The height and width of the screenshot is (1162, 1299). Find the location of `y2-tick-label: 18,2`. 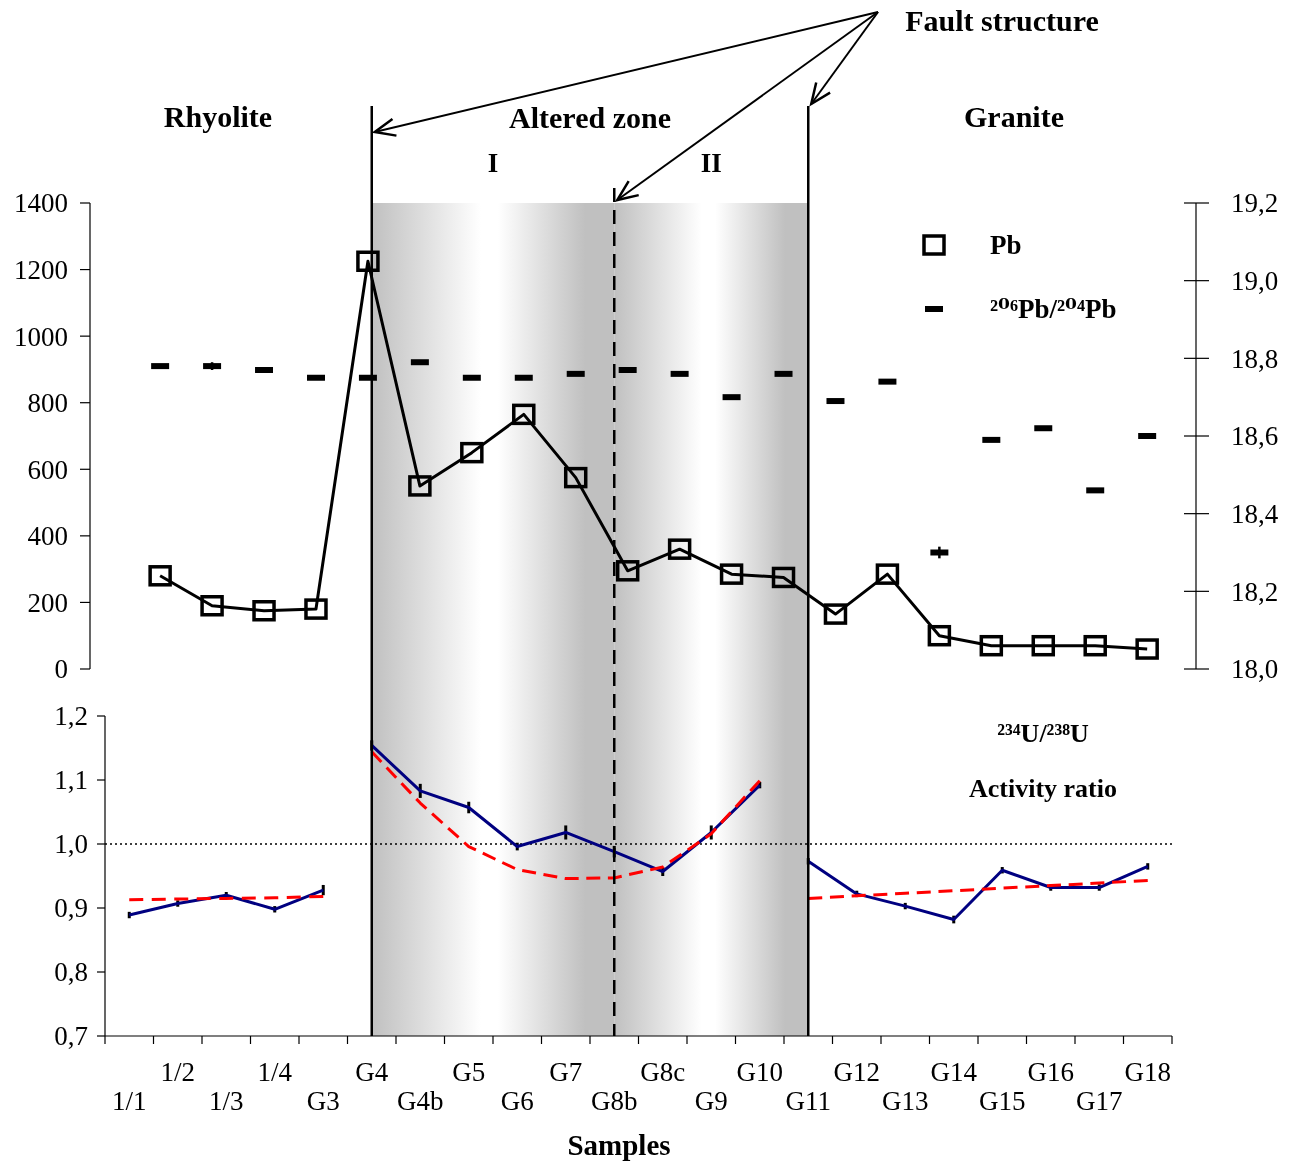

y2-tick-label: 18,2 is located at coordinates (1255, 591).